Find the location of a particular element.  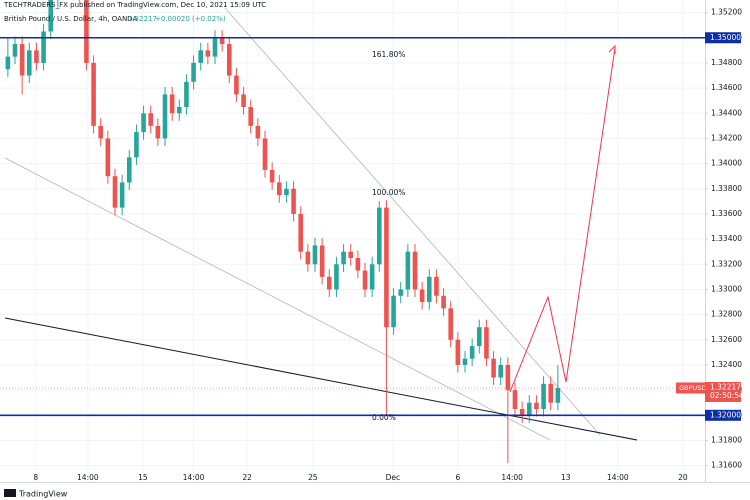

x-tick-label: 13 is located at coordinates (566, 477).